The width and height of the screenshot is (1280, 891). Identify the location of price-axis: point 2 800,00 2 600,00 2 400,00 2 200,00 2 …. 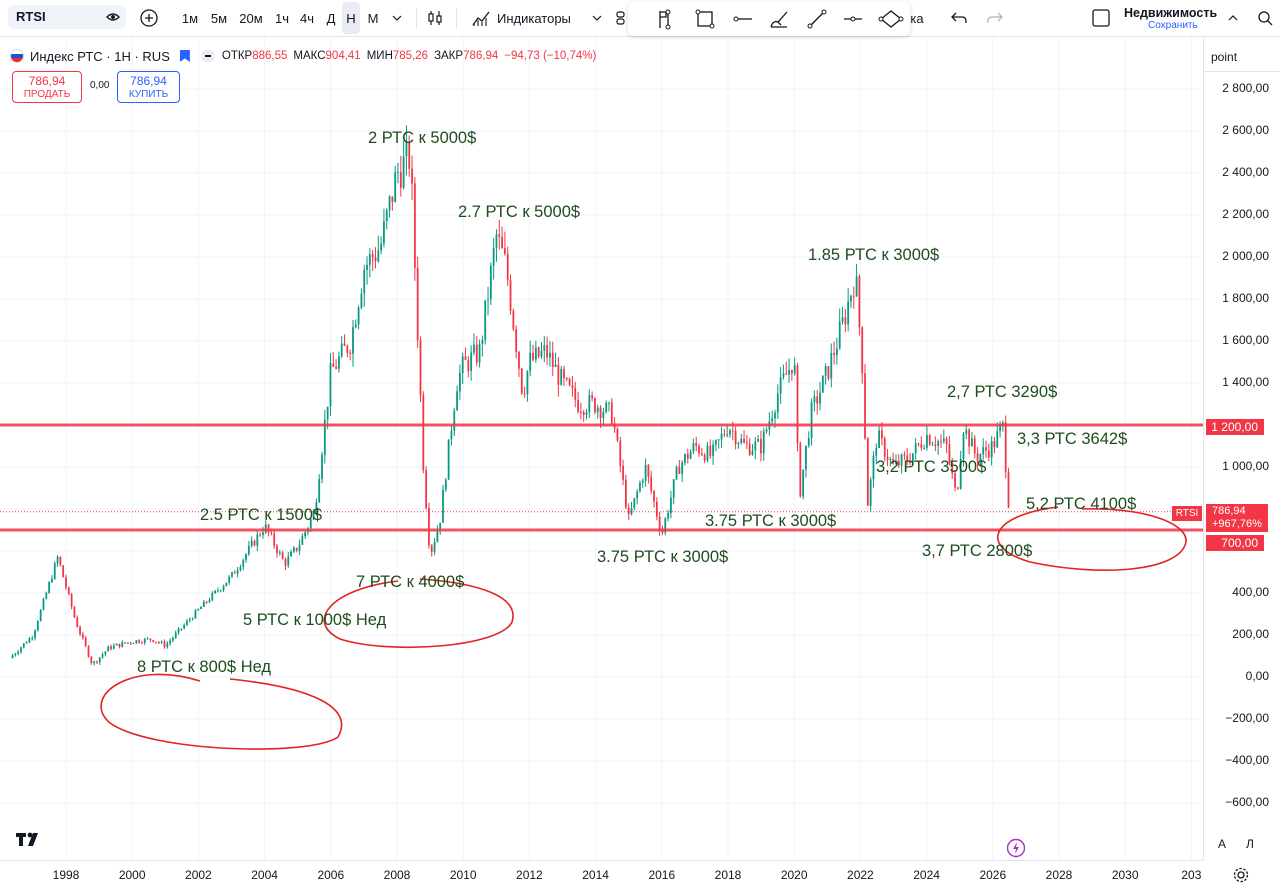
(1241, 448).